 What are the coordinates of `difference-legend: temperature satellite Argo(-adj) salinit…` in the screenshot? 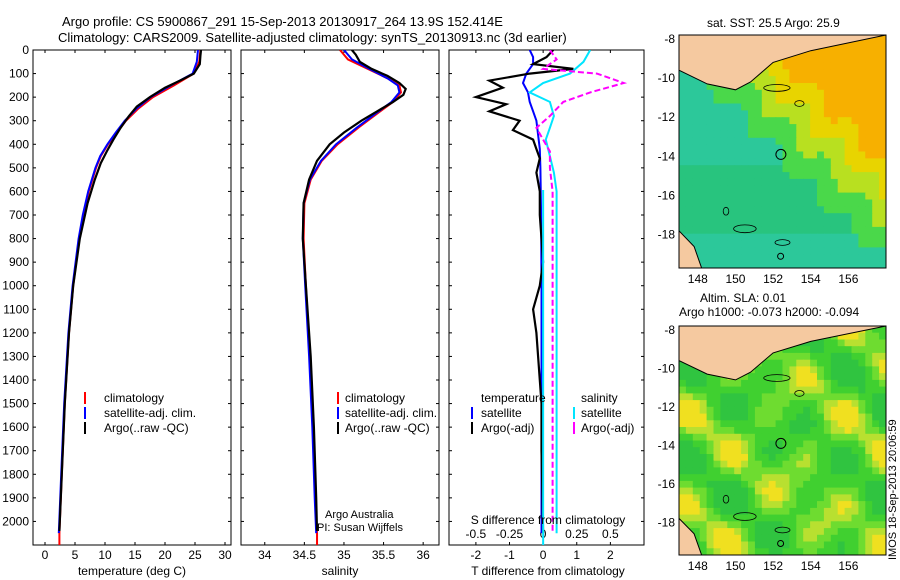 It's located at (552, 413).